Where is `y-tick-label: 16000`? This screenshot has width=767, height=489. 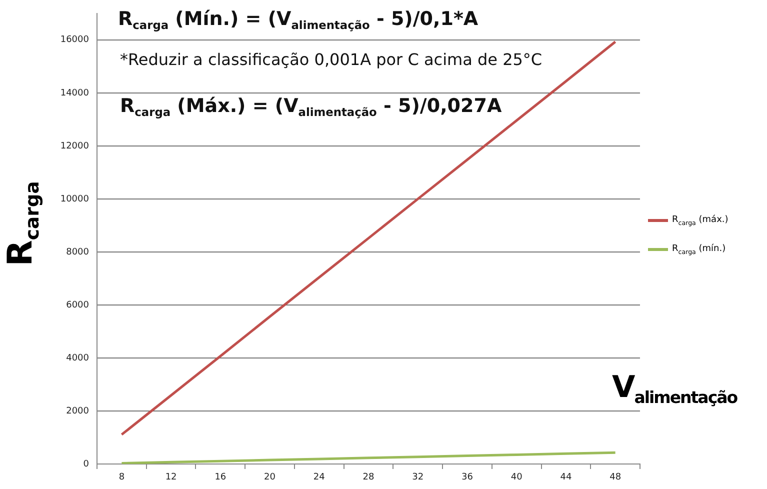
y-tick-label: 16000 is located at coordinates (75, 40).